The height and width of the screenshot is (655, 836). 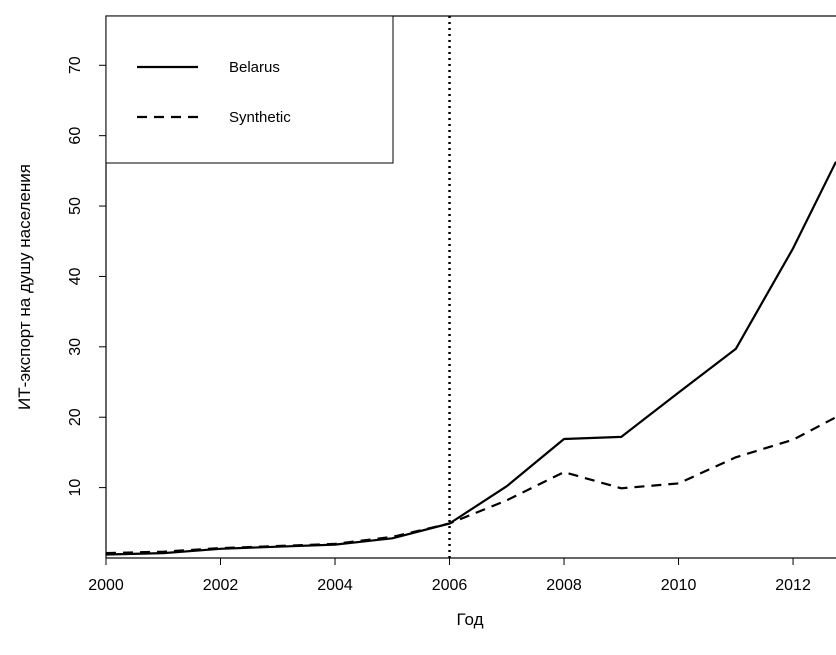 I want to click on legend-label-belarus: Belarus, so click(x=254, y=67).